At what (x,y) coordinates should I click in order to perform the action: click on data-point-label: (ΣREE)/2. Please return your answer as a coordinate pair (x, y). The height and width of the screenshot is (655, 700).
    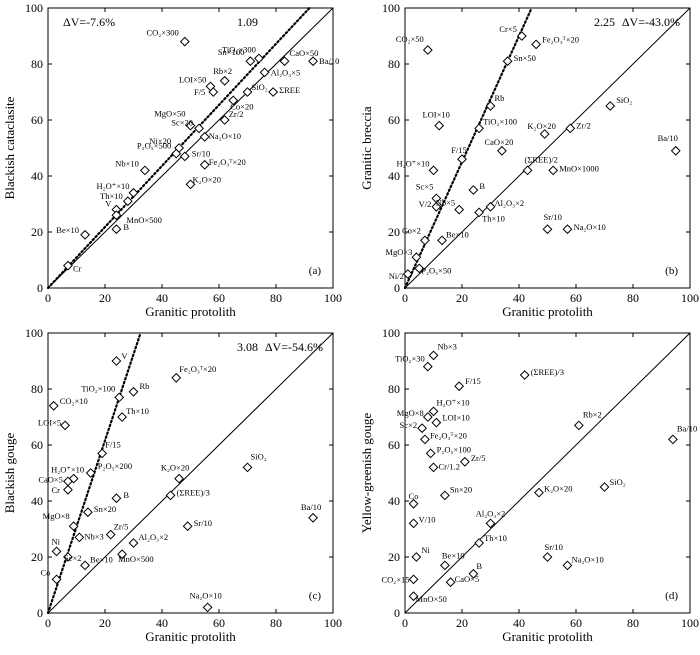
    Looking at the image, I should click on (541, 159).